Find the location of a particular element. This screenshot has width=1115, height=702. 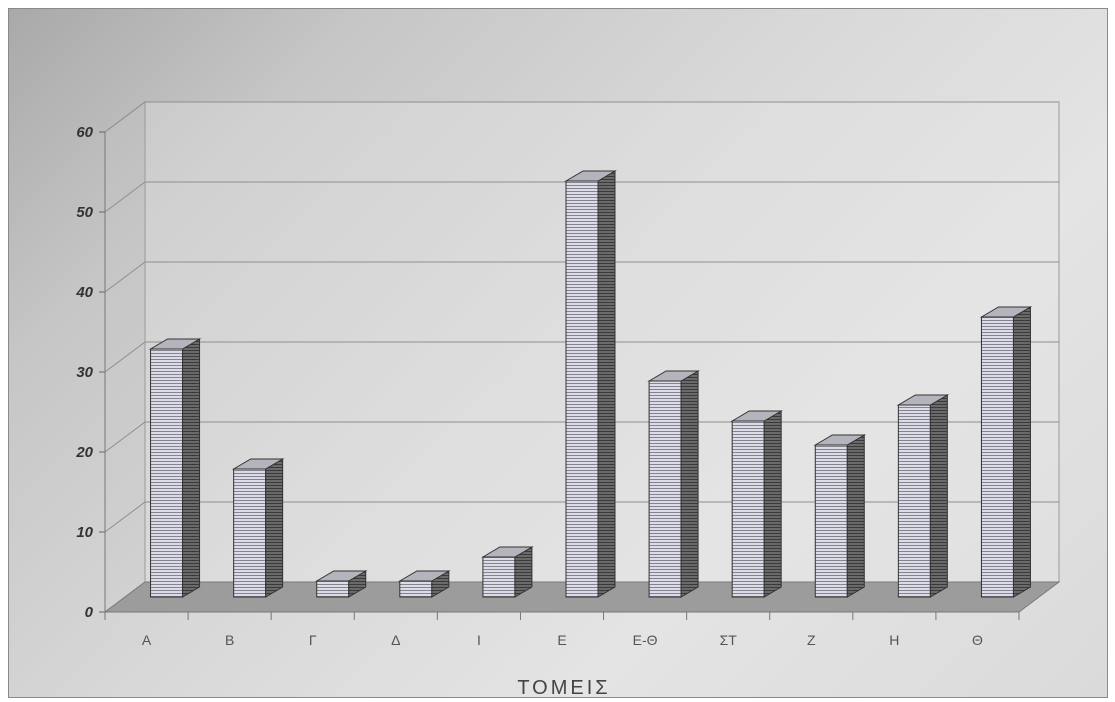

x-tick-label: Γ is located at coordinates (313, 640).